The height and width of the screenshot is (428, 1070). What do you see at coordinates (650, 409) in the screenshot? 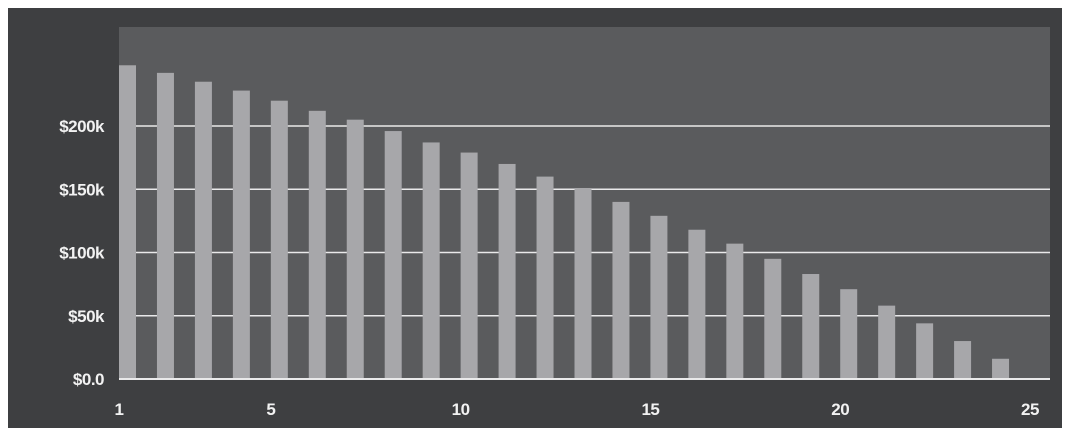
I see `x-tick-label-3: 15` at bounding box center [650, 409].